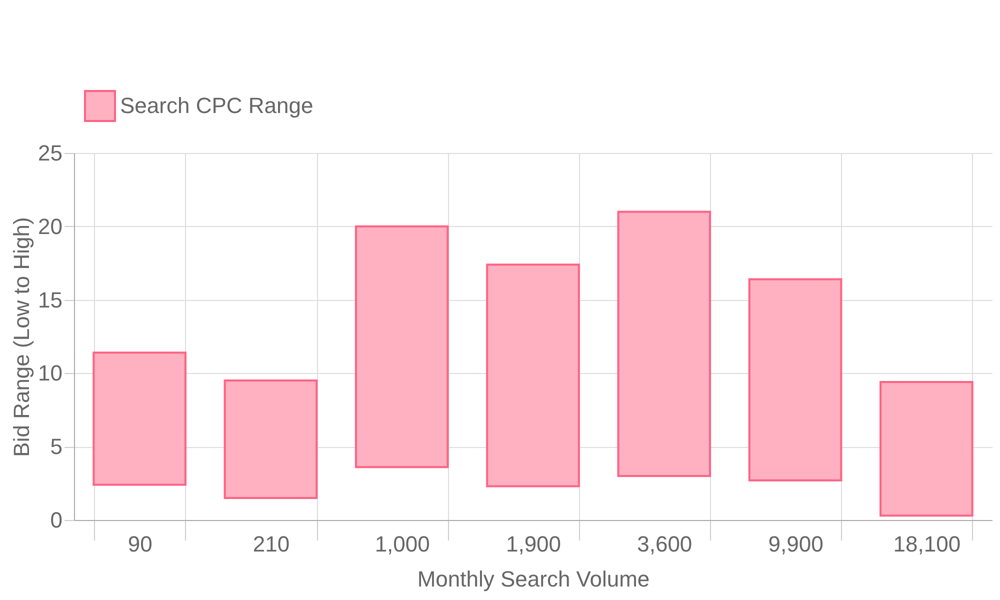 Image resolution: width=1000 pixels, height=600 pixels. Describe the element at coordinates (664, 544) in the screenshot. I see `x-tick-label: 3,600` at that location.